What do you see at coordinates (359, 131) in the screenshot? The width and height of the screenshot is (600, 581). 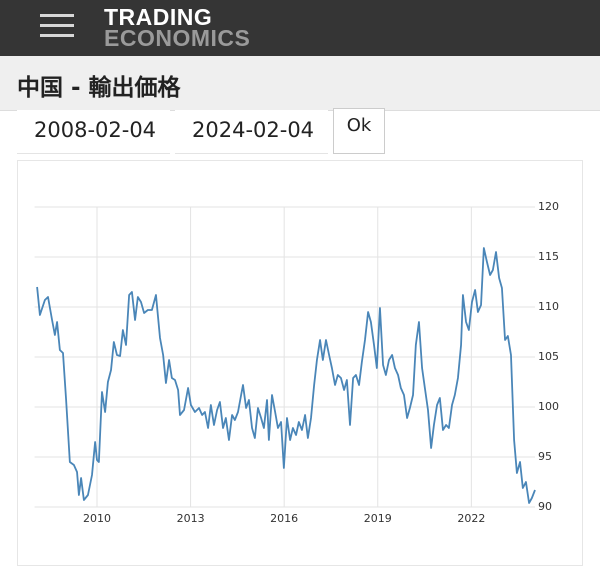 I see `ok-button: Ok` at bounding box center [359, 131].